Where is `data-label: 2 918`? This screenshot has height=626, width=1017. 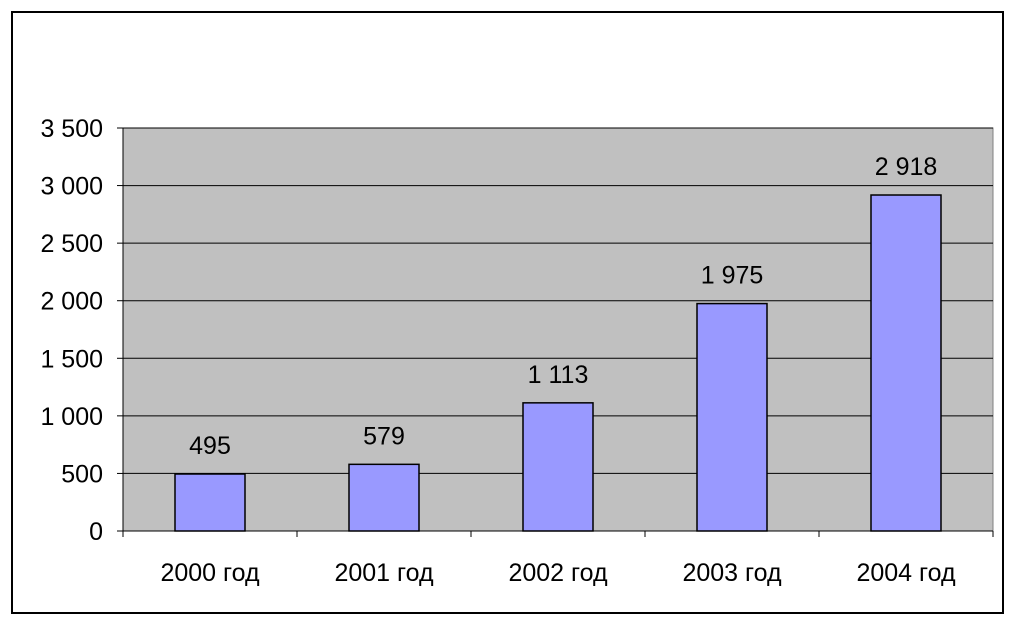
data-label: 2 918 is located at coordinates (906, 167).